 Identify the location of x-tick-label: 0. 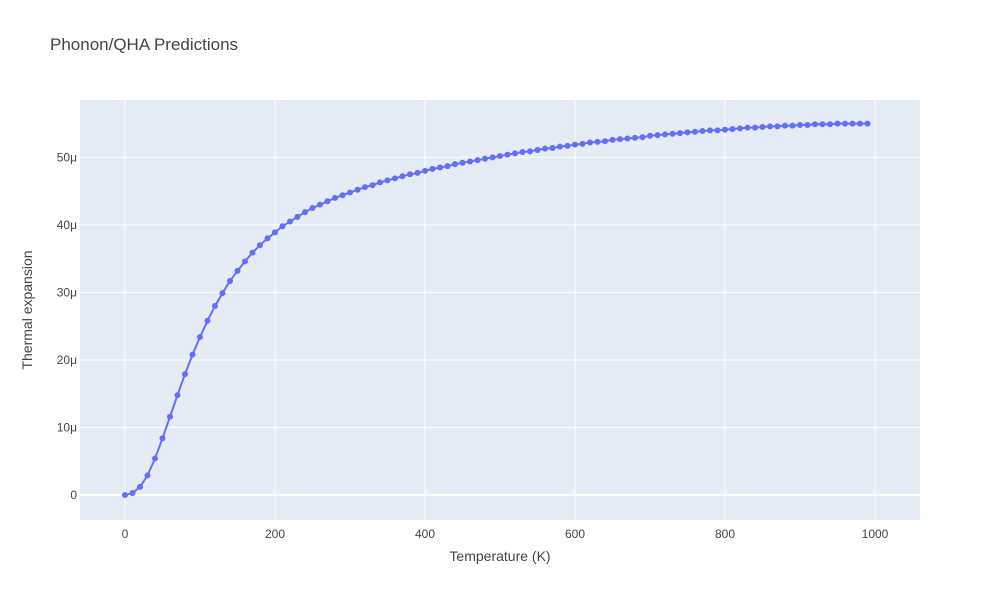
(125, 534).